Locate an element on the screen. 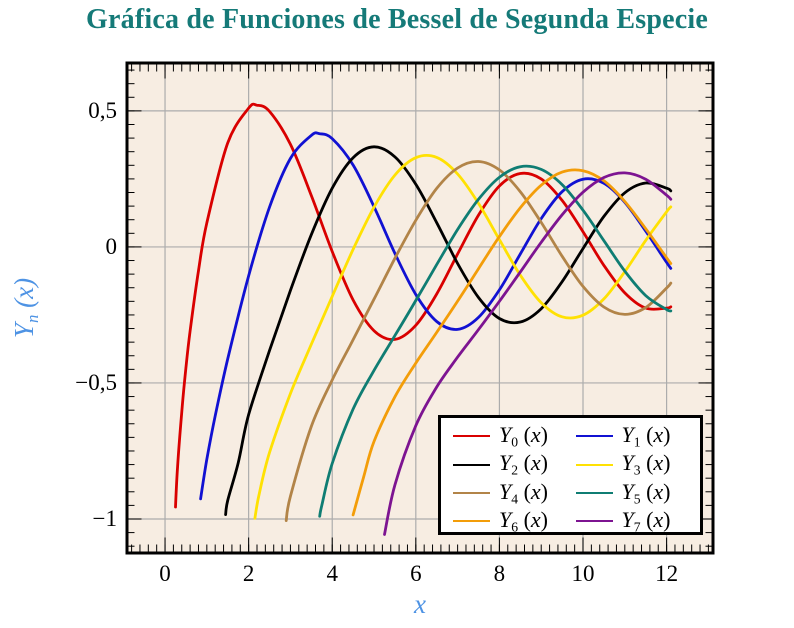 This screenshot has width=794, height=628. x-tick-label: 12 is located at coordinates (667, 573).